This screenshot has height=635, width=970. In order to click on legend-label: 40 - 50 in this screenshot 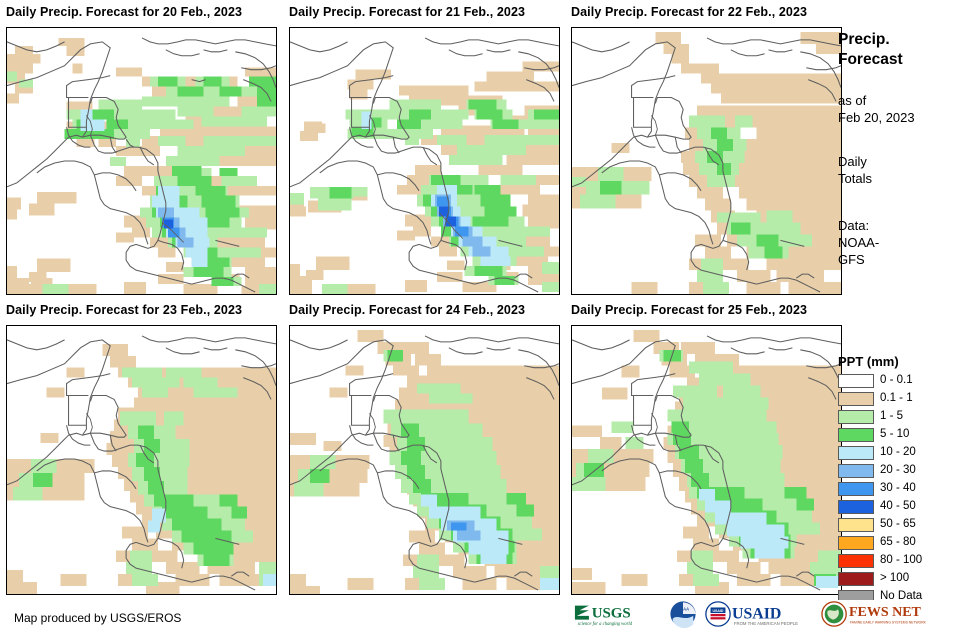, I will do `click(898, 506)`.